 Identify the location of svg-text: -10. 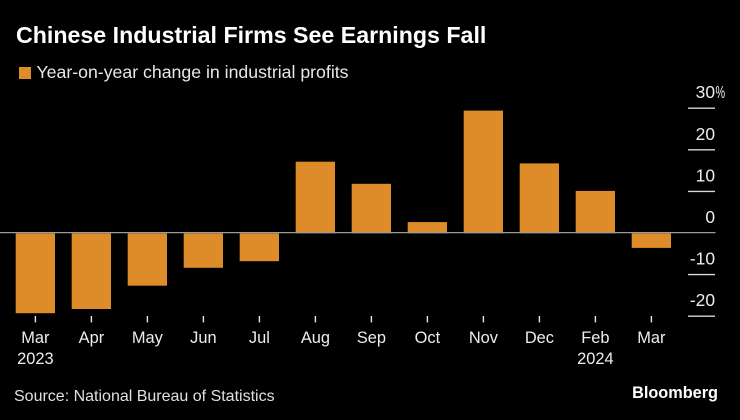
(702, 259).